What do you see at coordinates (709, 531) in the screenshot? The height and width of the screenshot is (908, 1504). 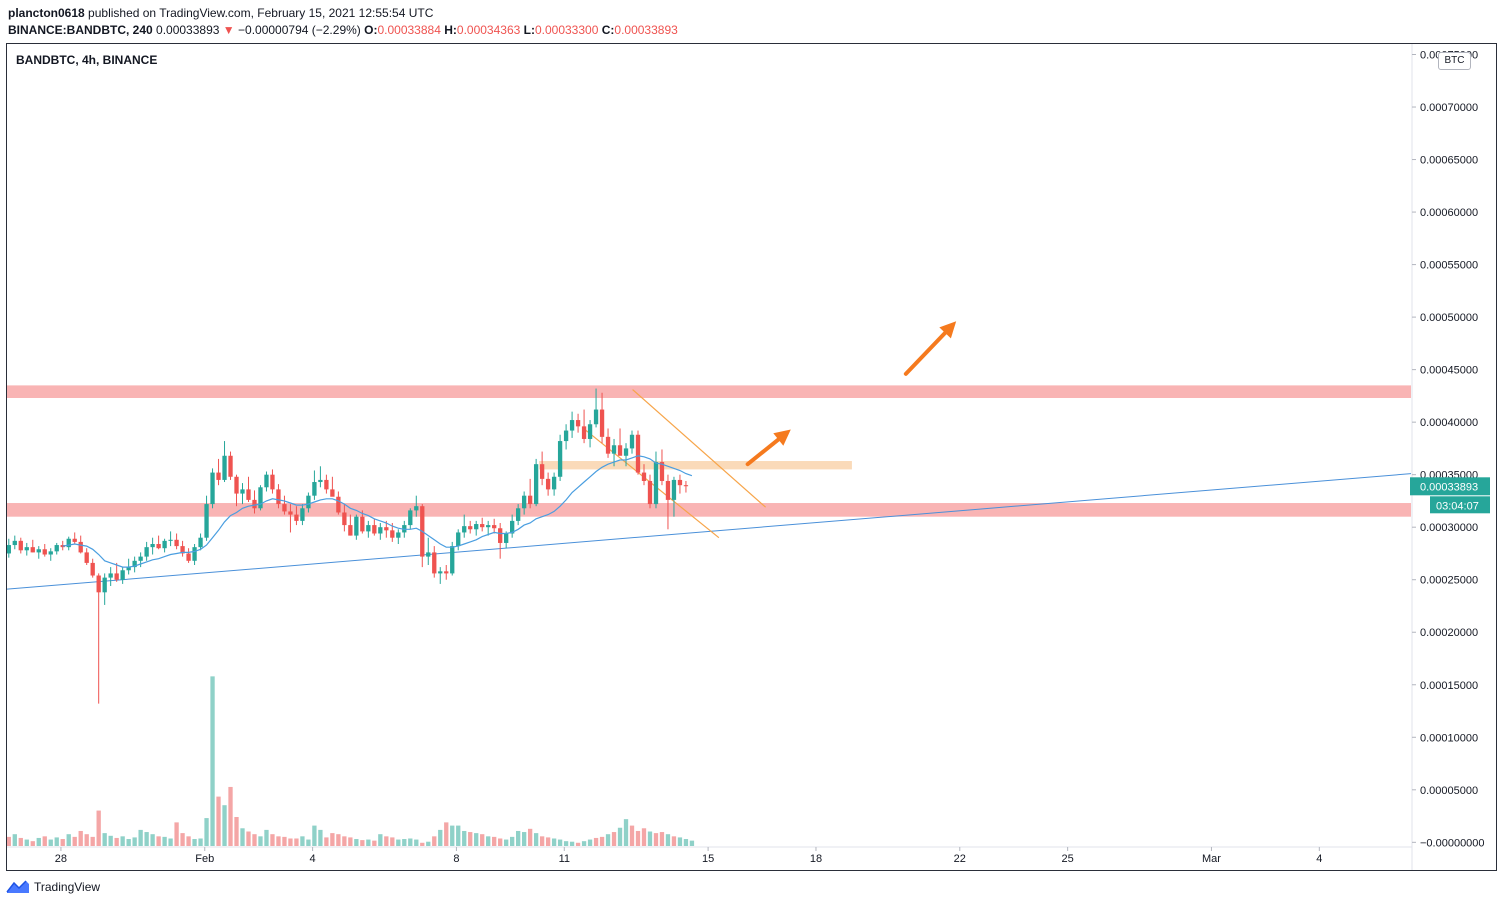 I see `ascending-trendline` at bounding box center [709, 531].